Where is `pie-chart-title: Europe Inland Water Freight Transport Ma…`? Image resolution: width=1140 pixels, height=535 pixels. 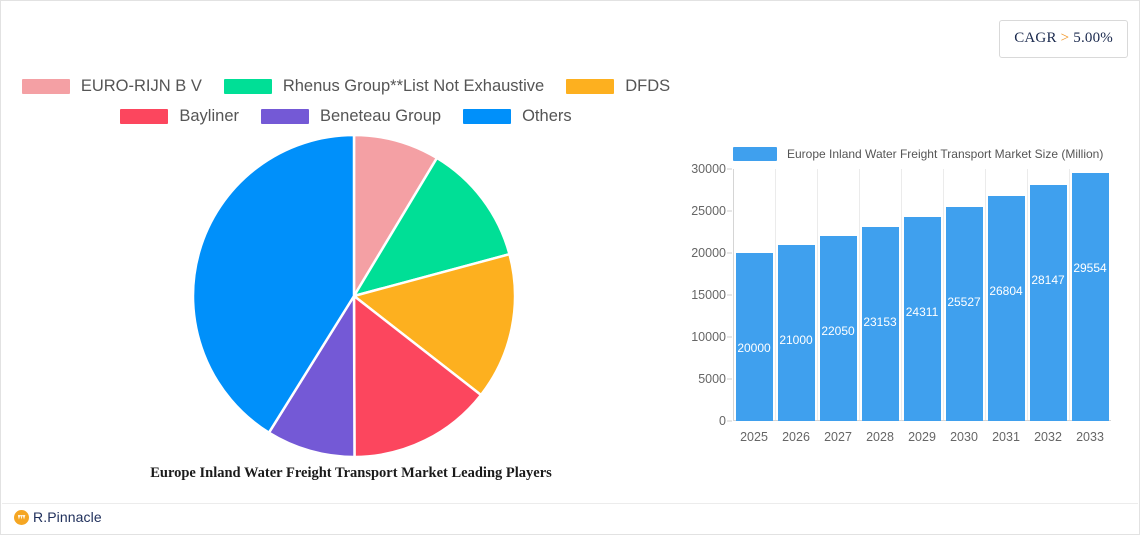 pie-chart-title: Europe Inland Water Freight Transport Ma… is located at coordinates (351, 473).